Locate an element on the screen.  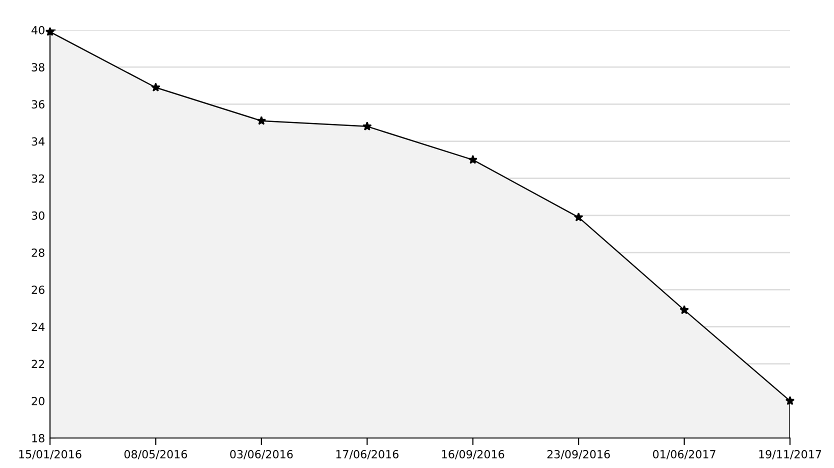
y-tick-label: 24 is located at coordinates (38, 326).